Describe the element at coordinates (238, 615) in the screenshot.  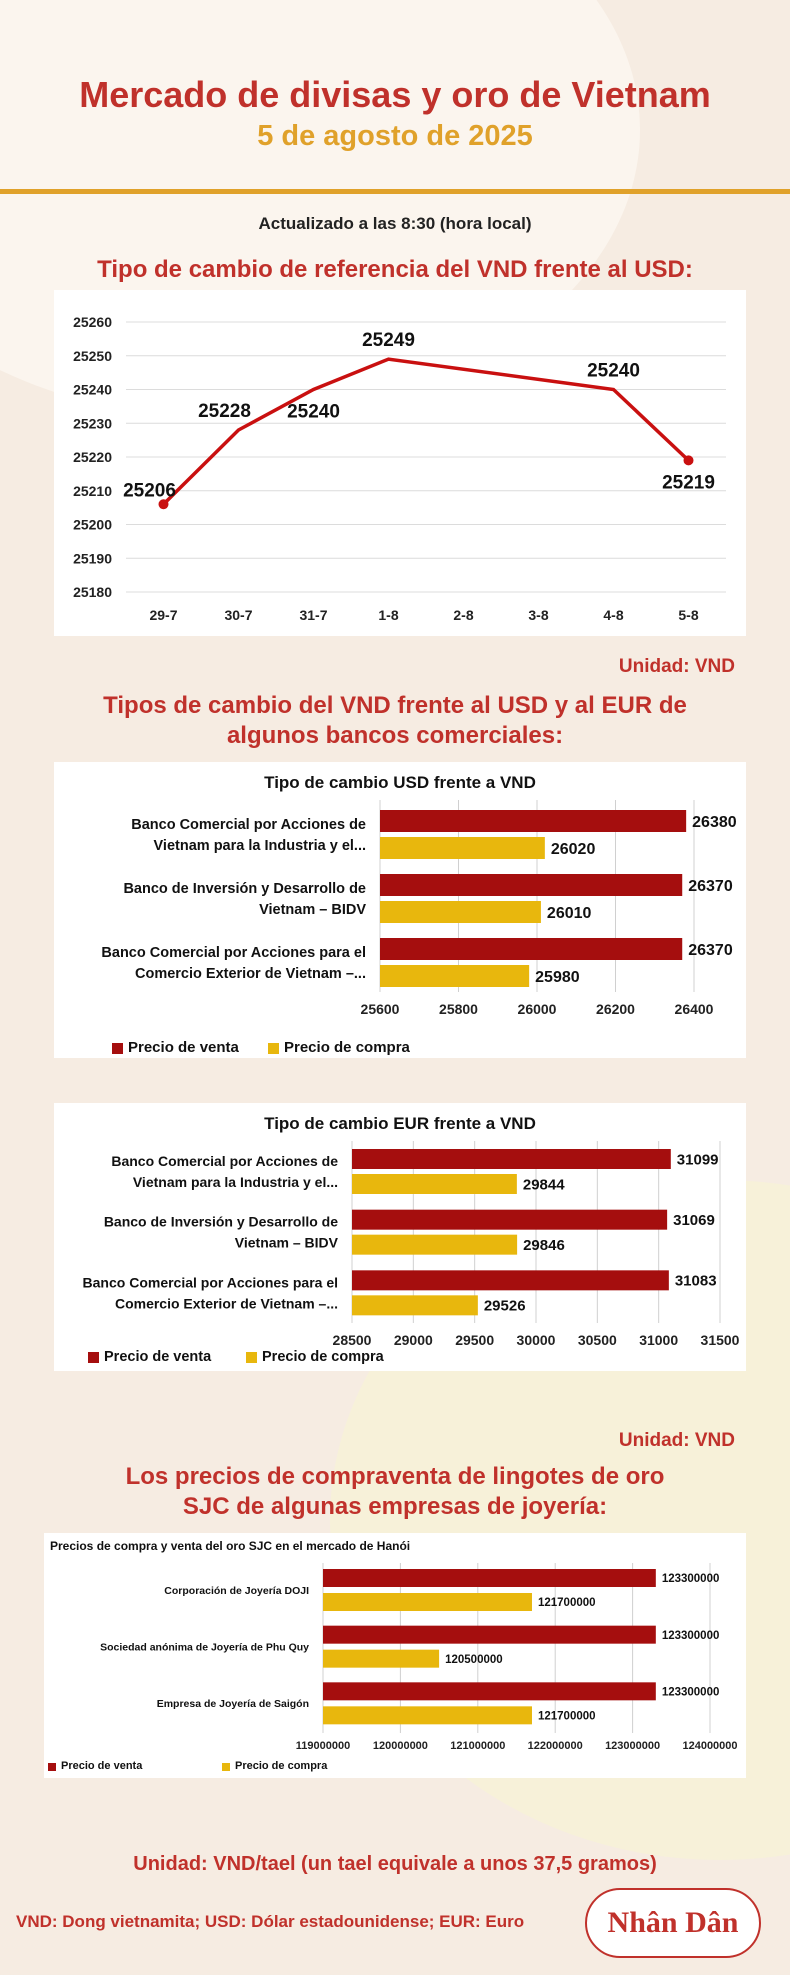
I see `x-tick-label: 30-7` at that location.